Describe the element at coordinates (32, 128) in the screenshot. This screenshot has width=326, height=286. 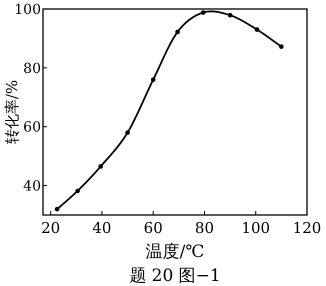
I see `y-tick-label: 60` at that location.